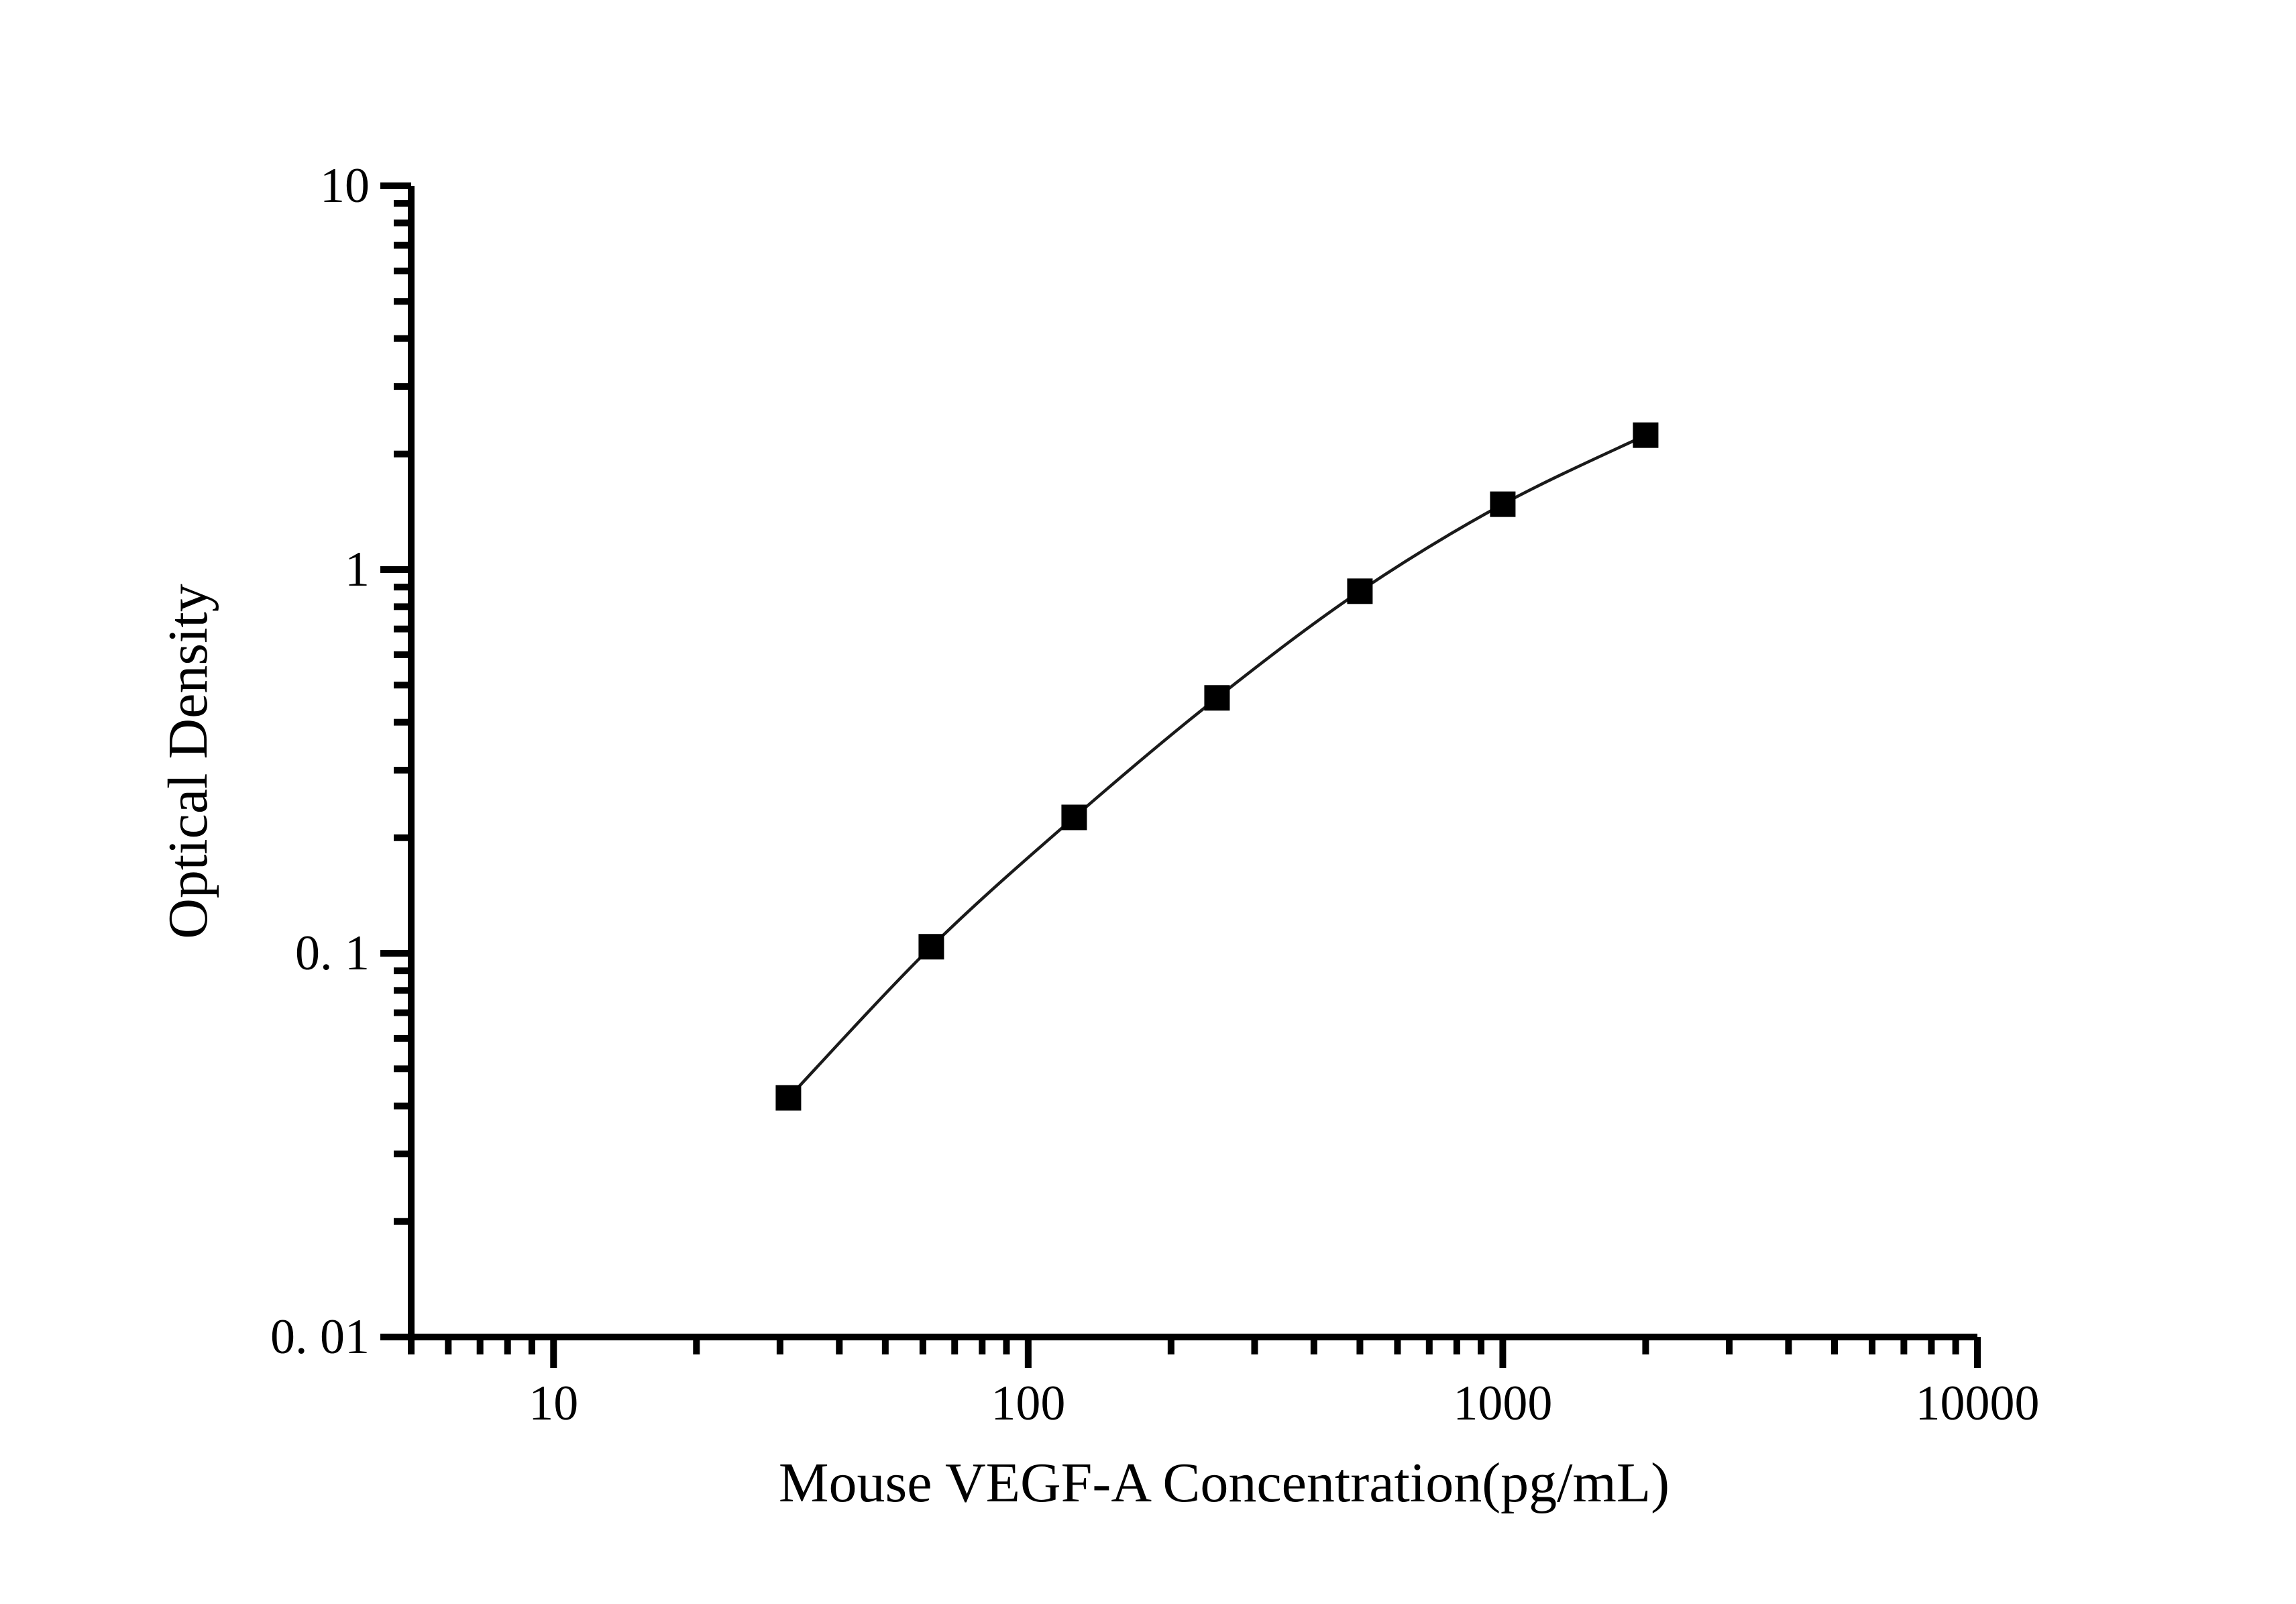 The image size is (2296, 1604). Describe the element at coordinates (553, 1403) in the screenshot. I see `x-tick-label: 10` at that location.